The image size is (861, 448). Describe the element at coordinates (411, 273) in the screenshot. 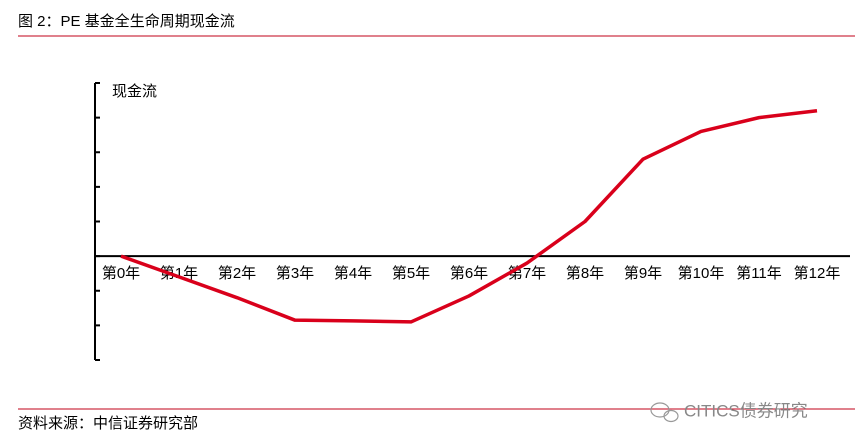

I see `x-tick-label: 第5年` at that location.